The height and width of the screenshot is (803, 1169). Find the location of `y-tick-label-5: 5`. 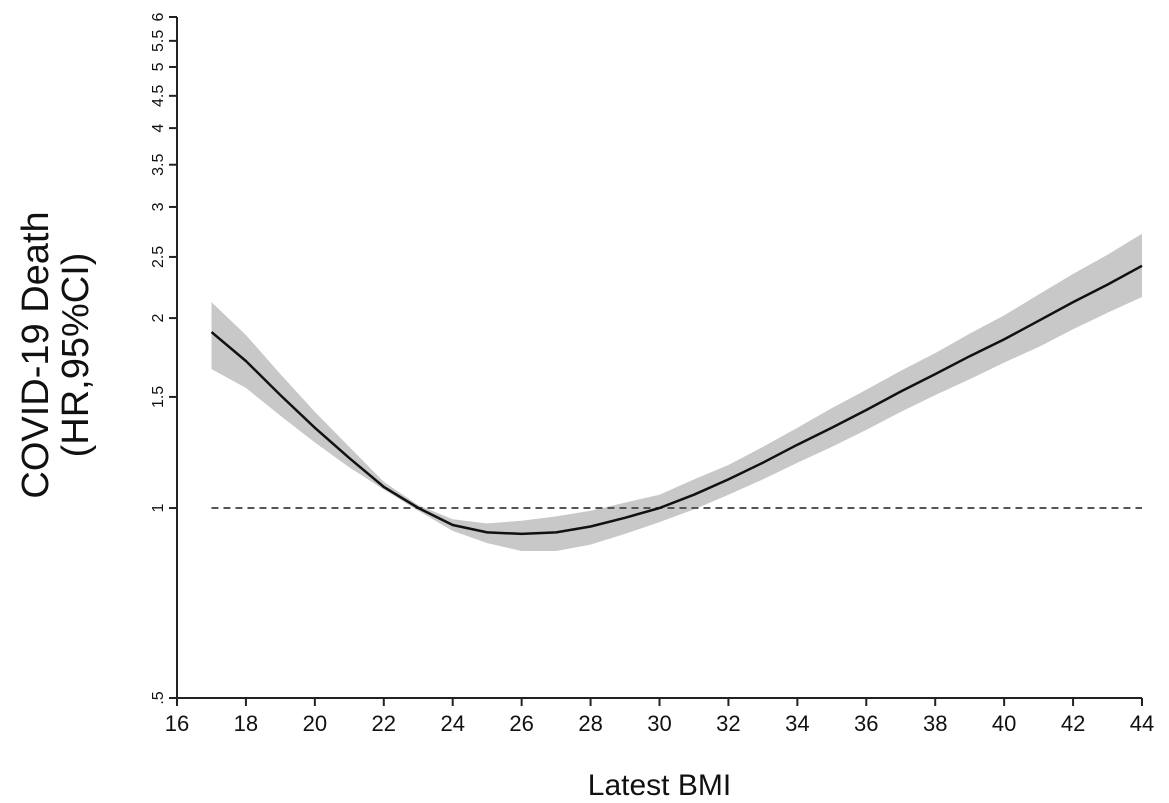

y-tick-label-5: 5 is located at coordinates (158, 66).